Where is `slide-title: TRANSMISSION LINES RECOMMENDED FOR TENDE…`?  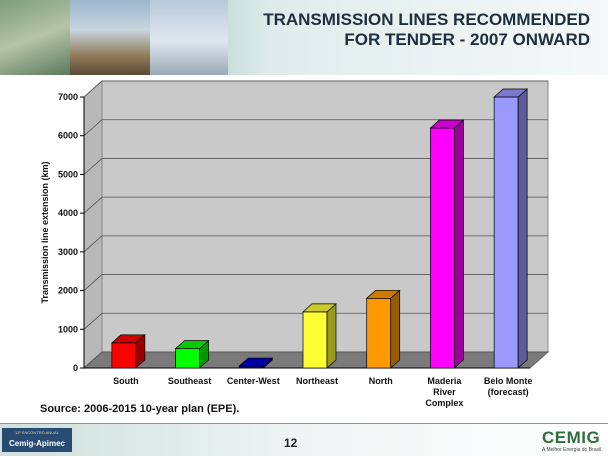 slide-title: TRANSMISSION LINES RECOMMENDED FOR TENDE… is located at coordinates (426, 30).